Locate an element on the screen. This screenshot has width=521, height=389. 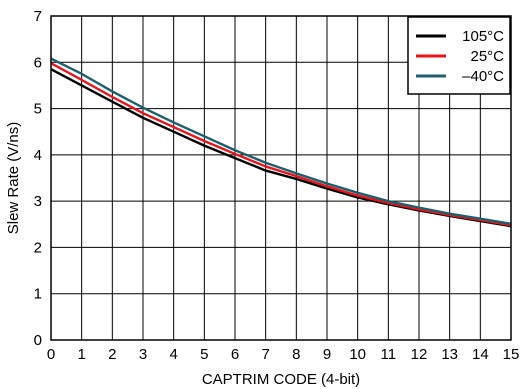
x-tick-label: 1 is located at coordinates (81, 354).